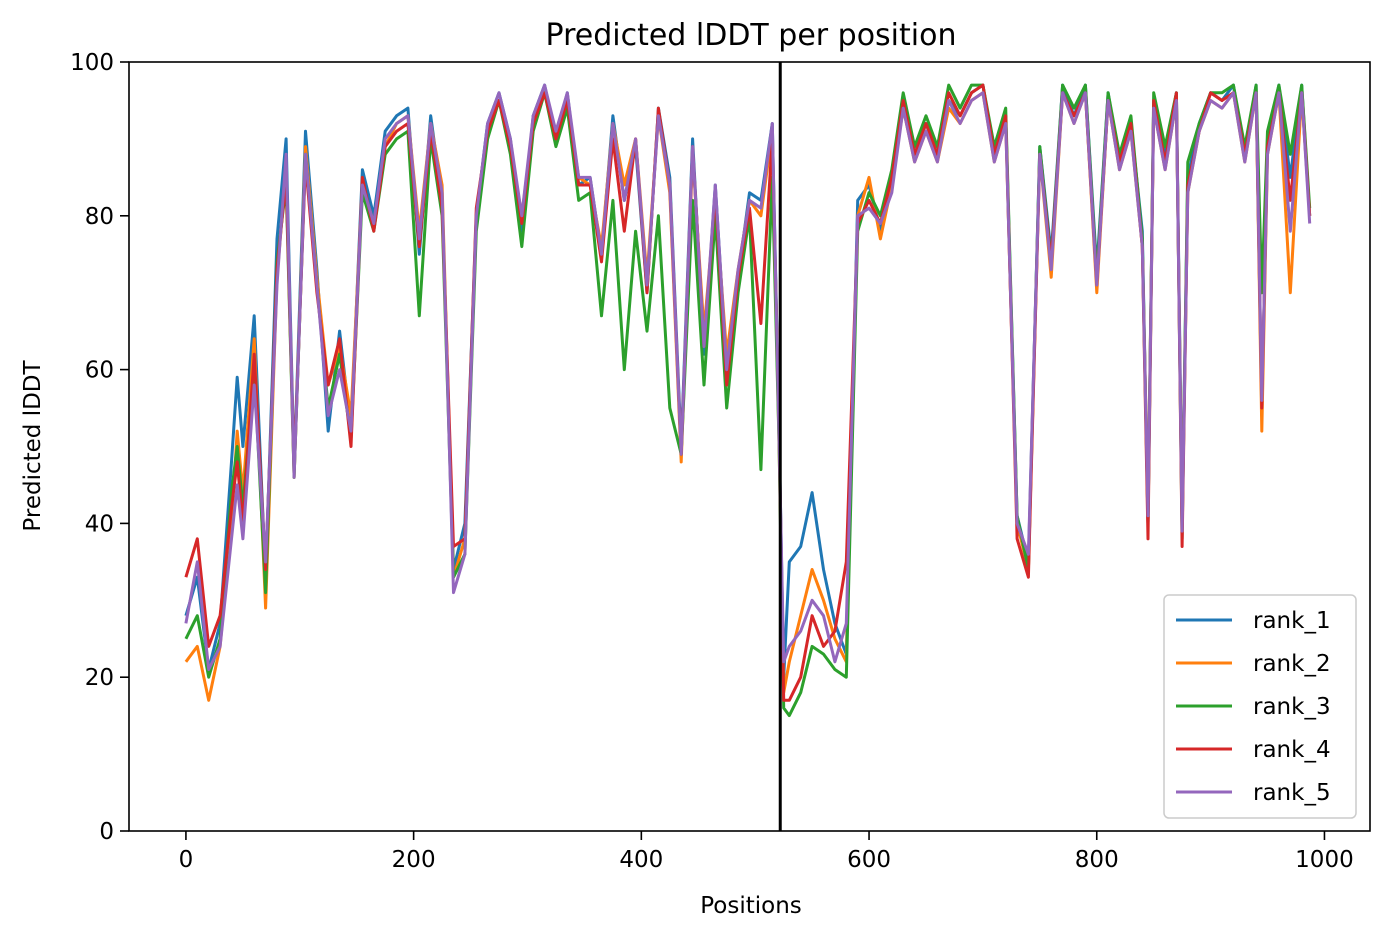  What do you see at coordinates (1097, 860) in the screenshot?
I see `x-tick-label: 800` at bounding box center [1097, 860].